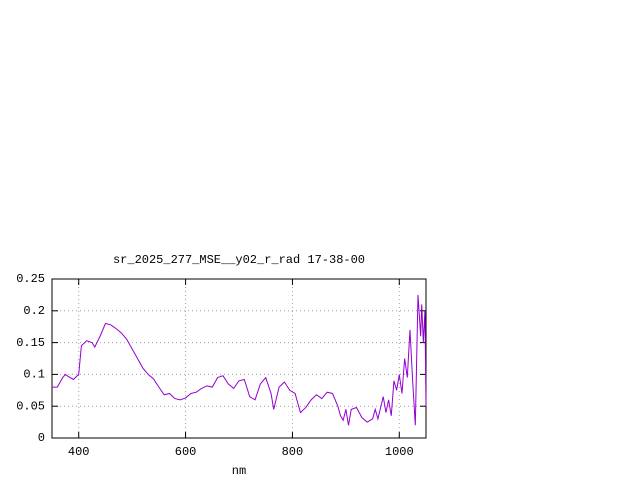  Describe the element at coordinates (186, 452) in the screenshot. I see `x-tick-label: 600` at that location.